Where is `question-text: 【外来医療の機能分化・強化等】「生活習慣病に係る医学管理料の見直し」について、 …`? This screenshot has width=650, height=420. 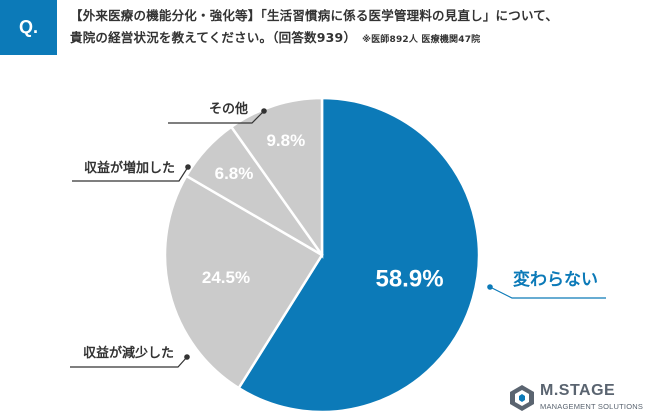
question-text: 【外来医療の機能分化・強化等】「生活習慣病に係る医学管理料の見直し」について、 … is located at coordinates (357, 28).